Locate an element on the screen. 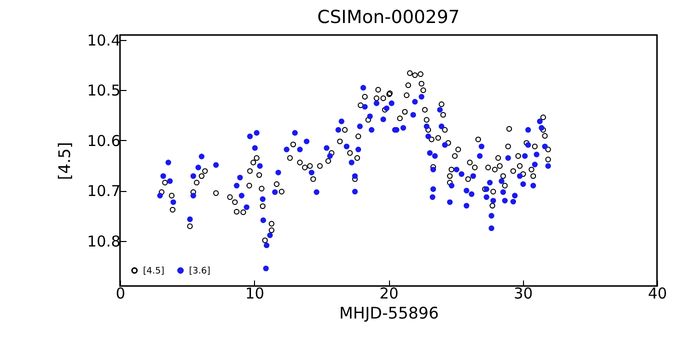  x-axis-title: MHJD-55896 is located at coordinates (389, 313).